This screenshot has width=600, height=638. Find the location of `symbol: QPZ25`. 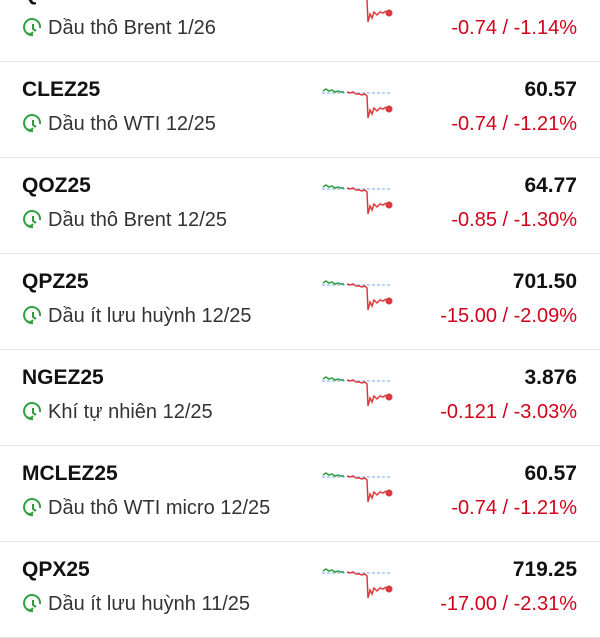

symbol: QPZ25 is located at coordinates (55, 281).